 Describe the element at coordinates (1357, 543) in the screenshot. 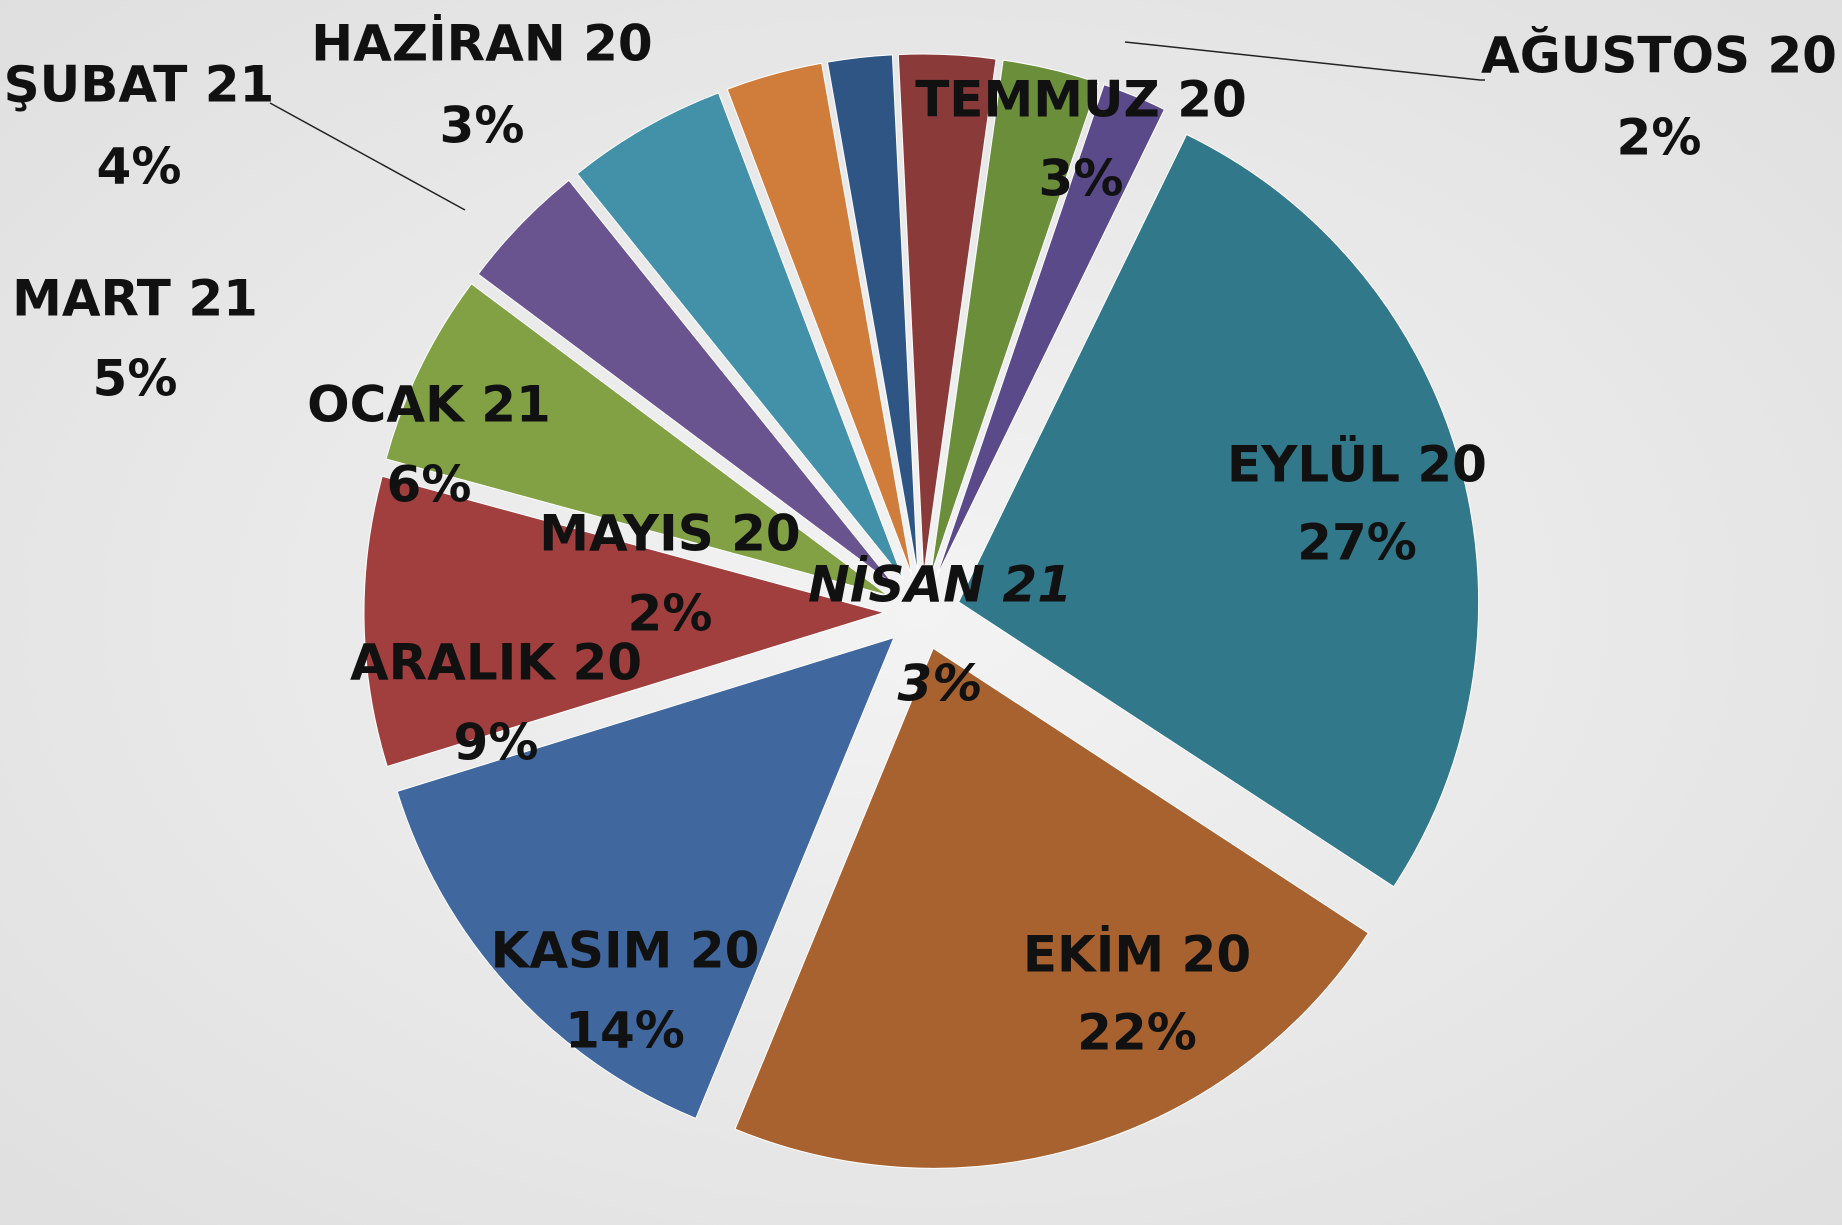

I see `slice-value-label: 27%` at that location.